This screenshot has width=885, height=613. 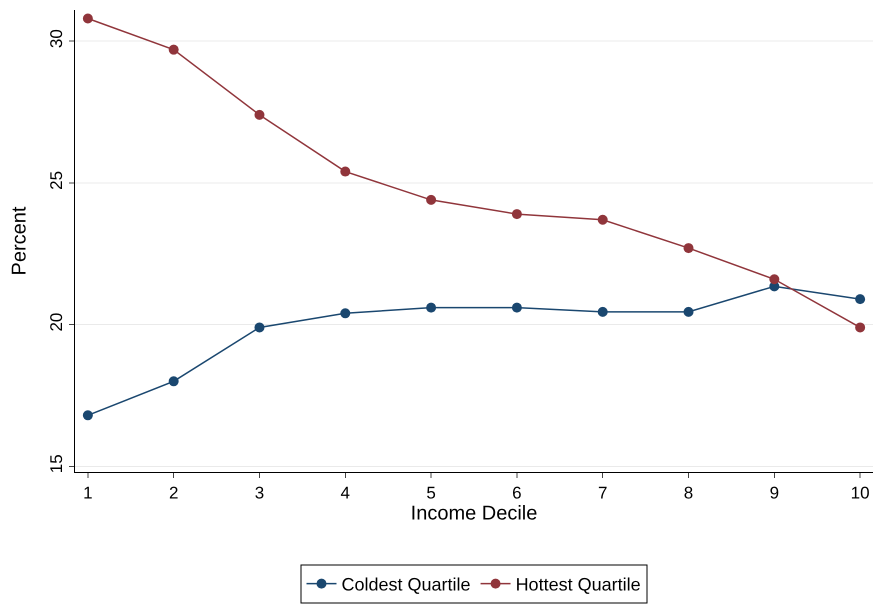 I want to click on legend-label: Hottest Quartile, so click(x=578, y=584).